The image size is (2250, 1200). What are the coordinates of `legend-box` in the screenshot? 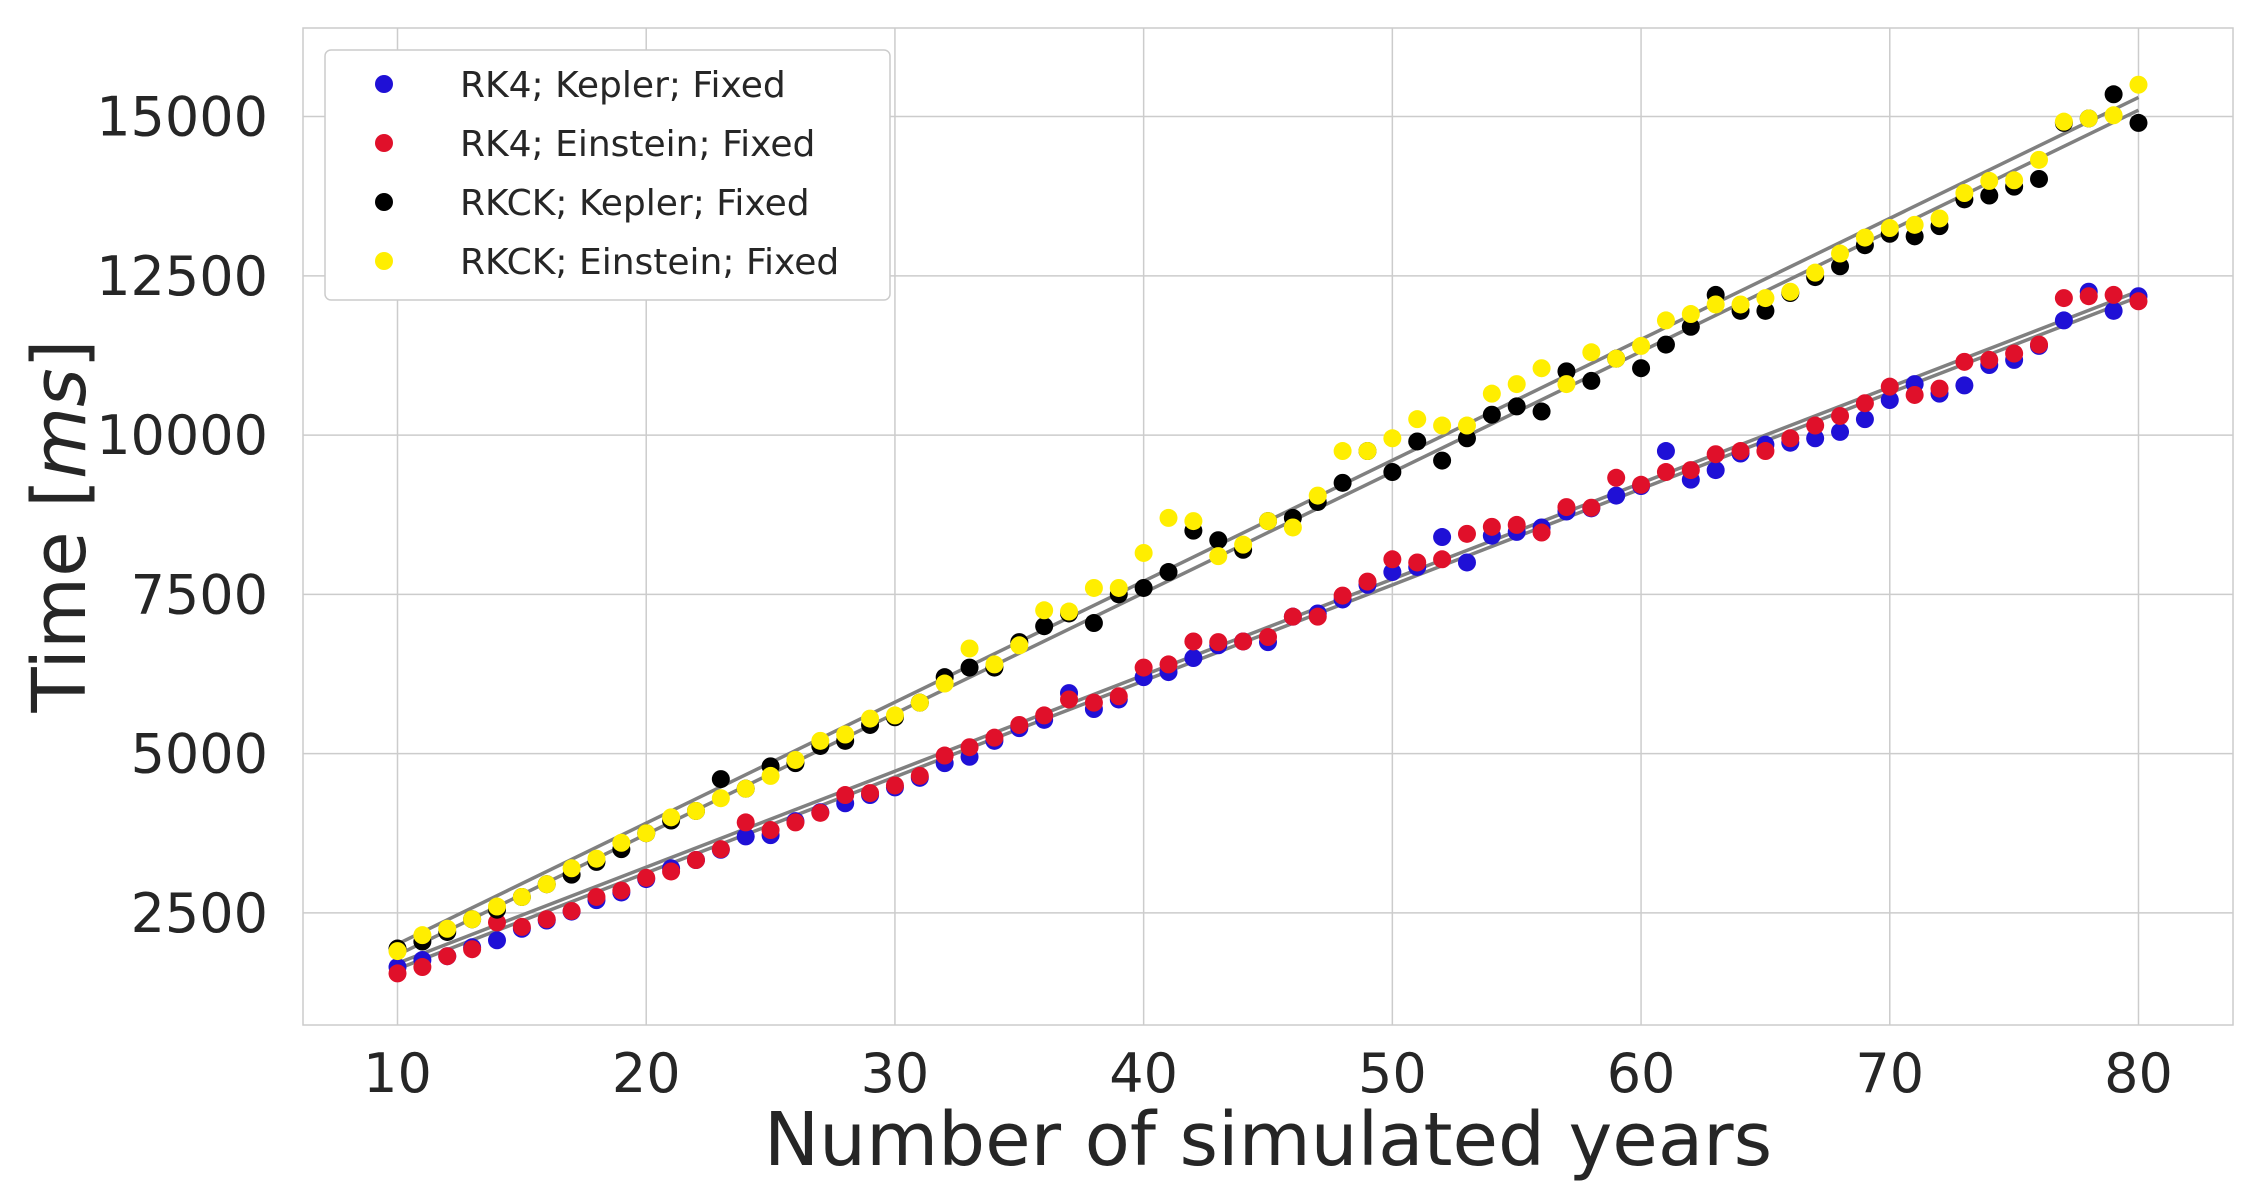 It's located at (607, 175).